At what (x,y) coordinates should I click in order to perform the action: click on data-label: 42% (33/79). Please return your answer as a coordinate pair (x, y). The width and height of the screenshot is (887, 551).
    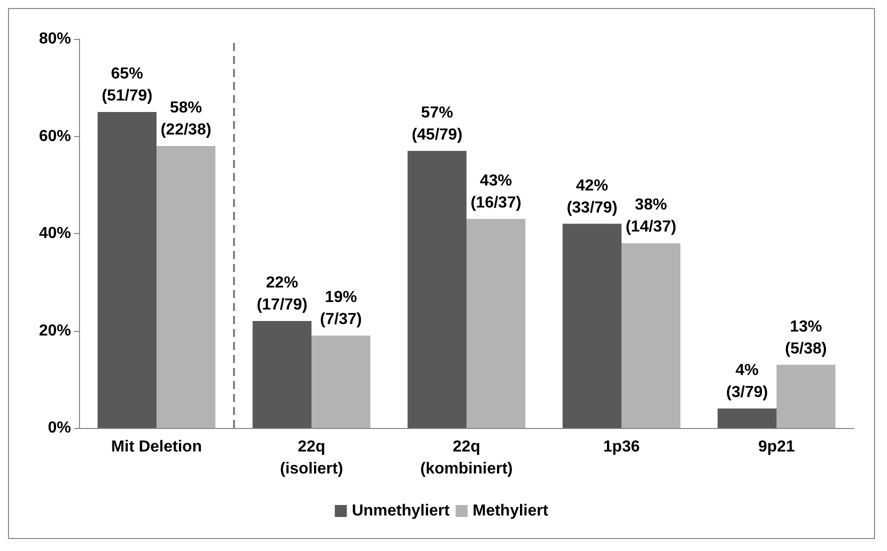
    Looking at the image, I should click on (592, 196).